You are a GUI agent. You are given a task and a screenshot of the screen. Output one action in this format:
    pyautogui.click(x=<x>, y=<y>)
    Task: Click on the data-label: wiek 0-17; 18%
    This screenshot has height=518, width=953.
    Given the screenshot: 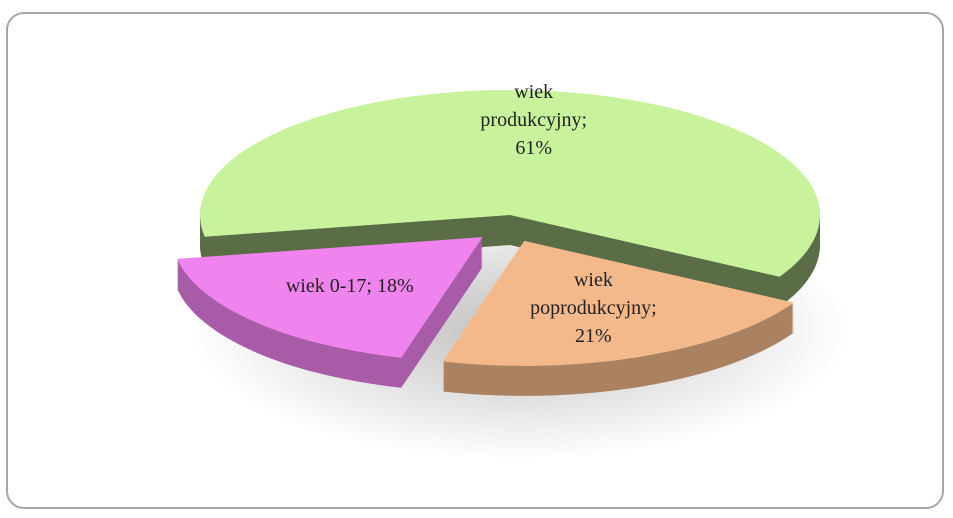 What is the action you would take?
    pyautogui.click(x=349, y=286)
    